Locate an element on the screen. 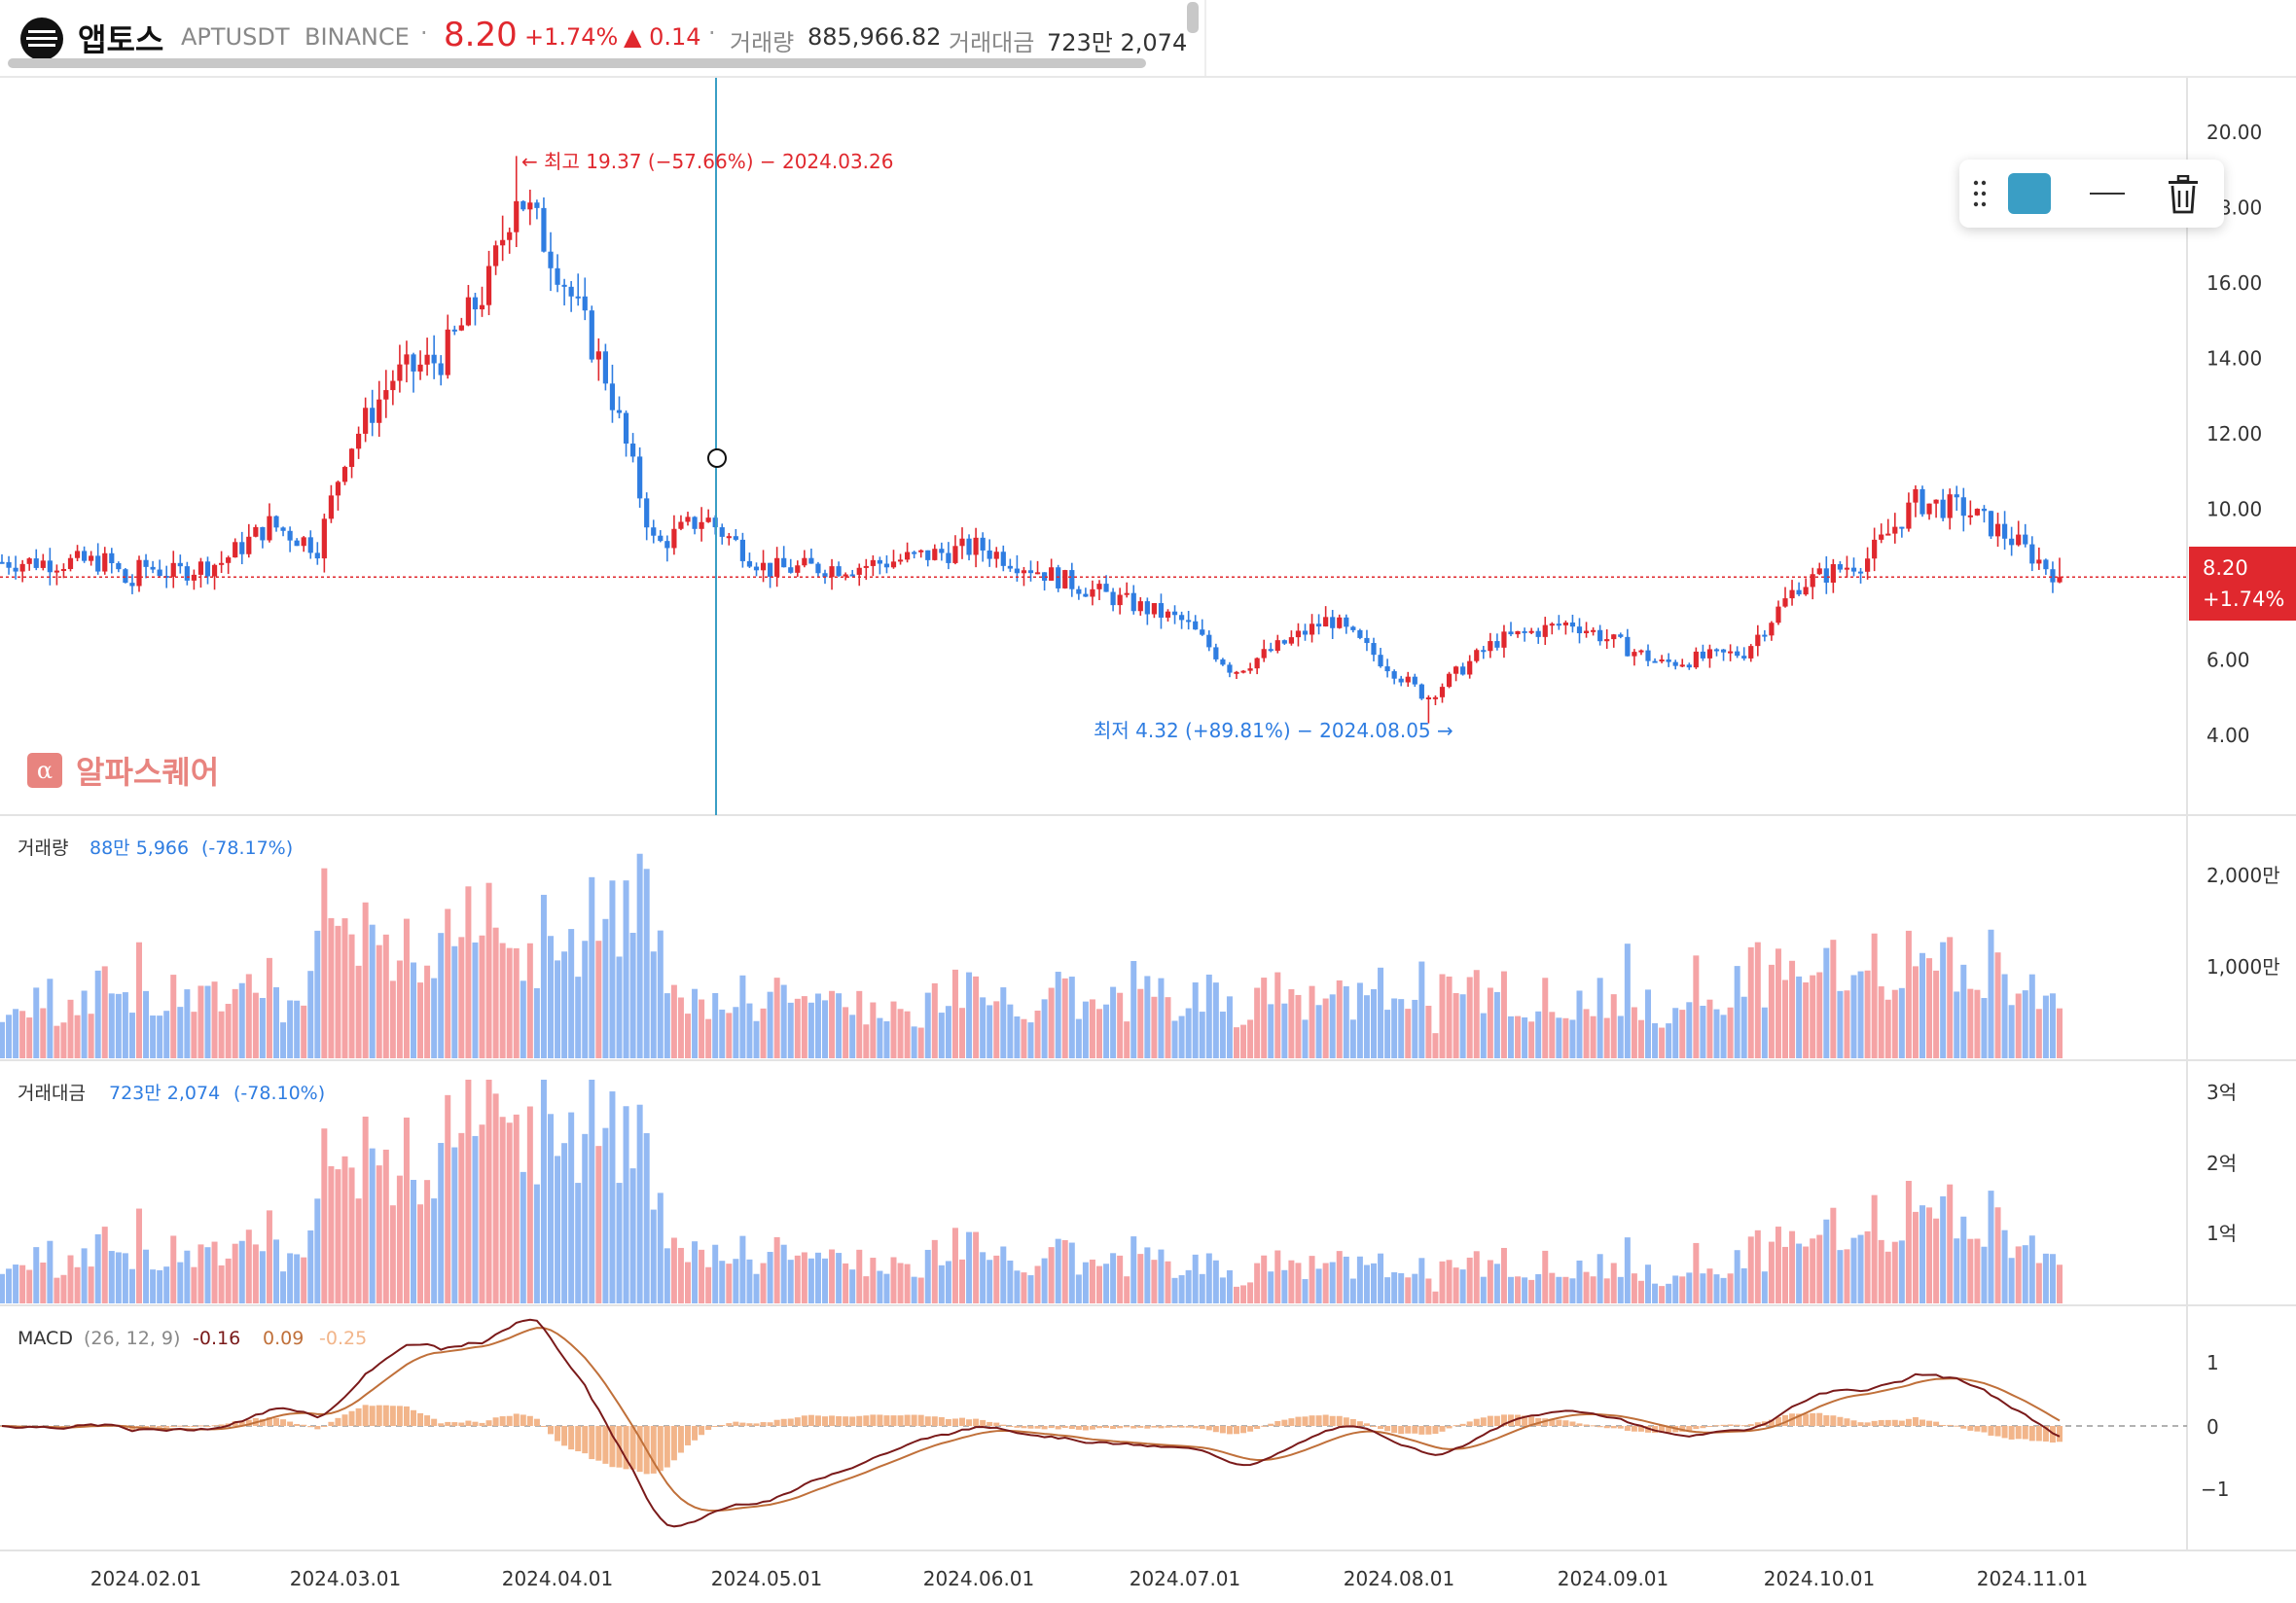 This screenshot has width=2296, height=1603. trash-icon is located at coordinates (2183, 194).